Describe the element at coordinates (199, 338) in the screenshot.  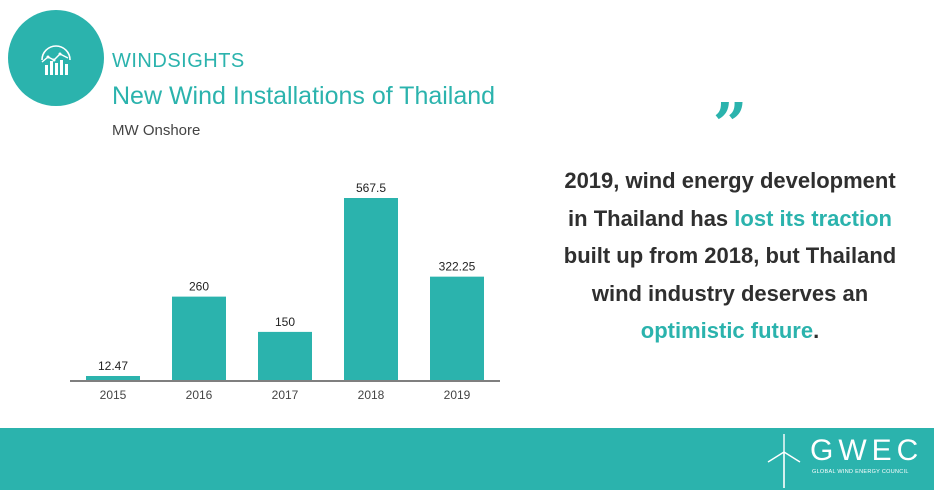
I see `bar-2016` at that location.